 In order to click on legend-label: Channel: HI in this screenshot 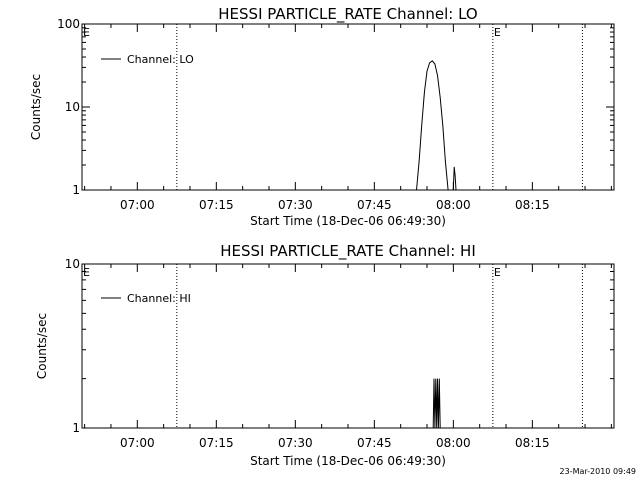, I will do `click(159, 298)`.